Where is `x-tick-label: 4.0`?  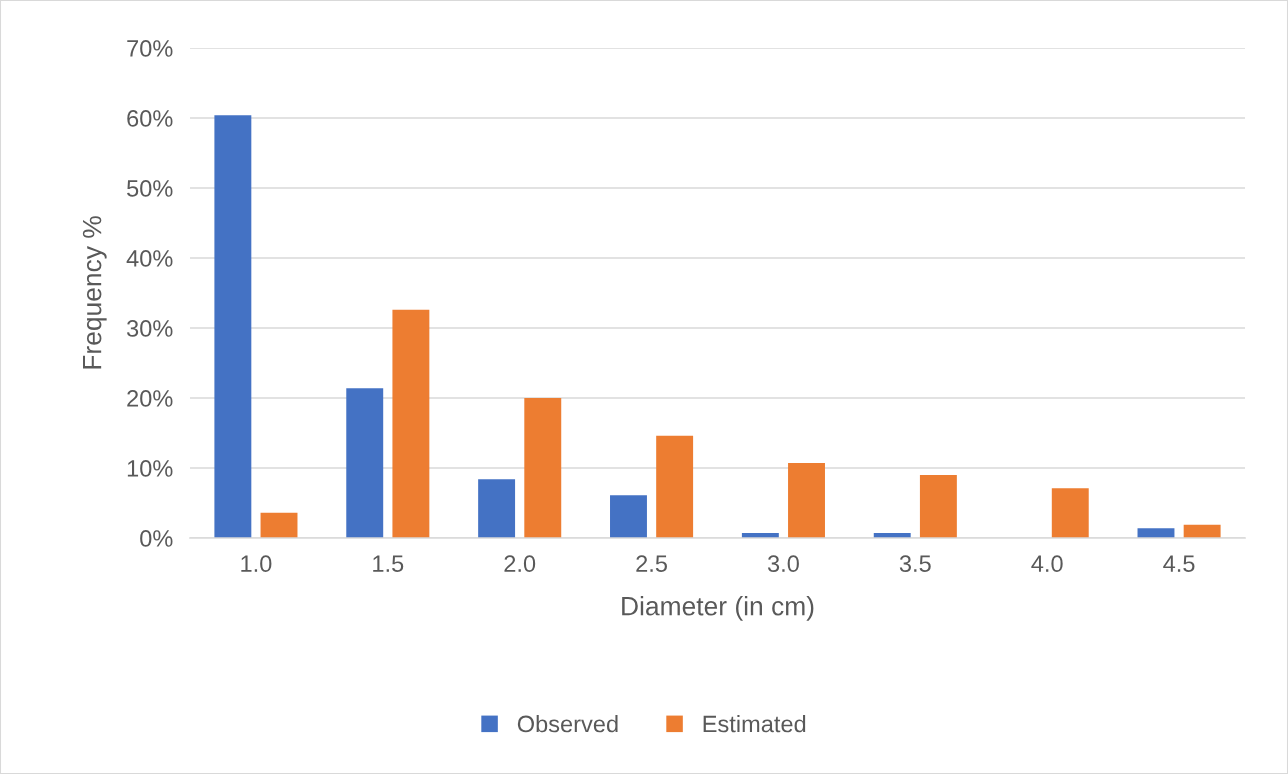
x-tick-label: 4.0 is located at coordinates (1047, 564).